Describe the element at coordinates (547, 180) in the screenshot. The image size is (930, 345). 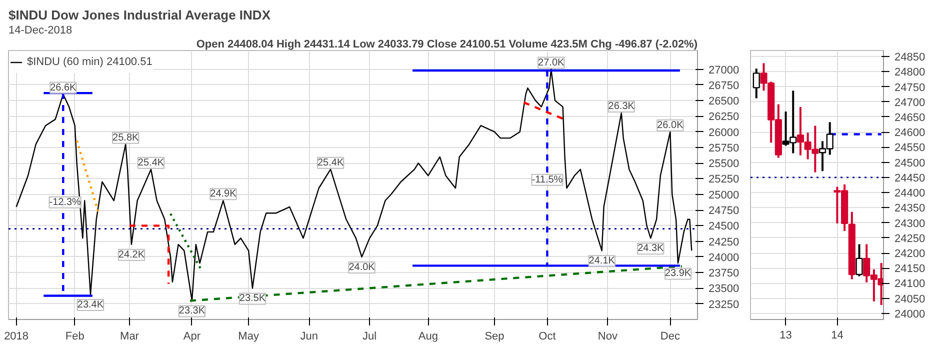
I see `annotation: -11.5%` at that location.